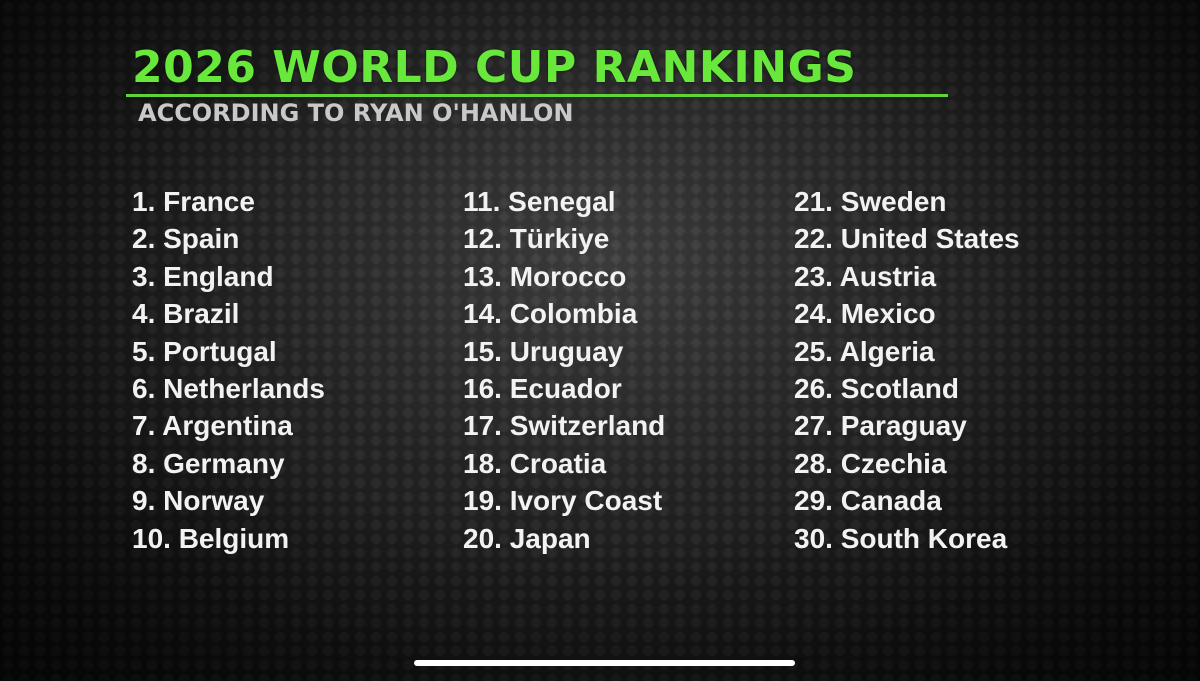 The image size is (1200, 681). I want to click on rank-item: 4. Brazil, so click(186, 314).